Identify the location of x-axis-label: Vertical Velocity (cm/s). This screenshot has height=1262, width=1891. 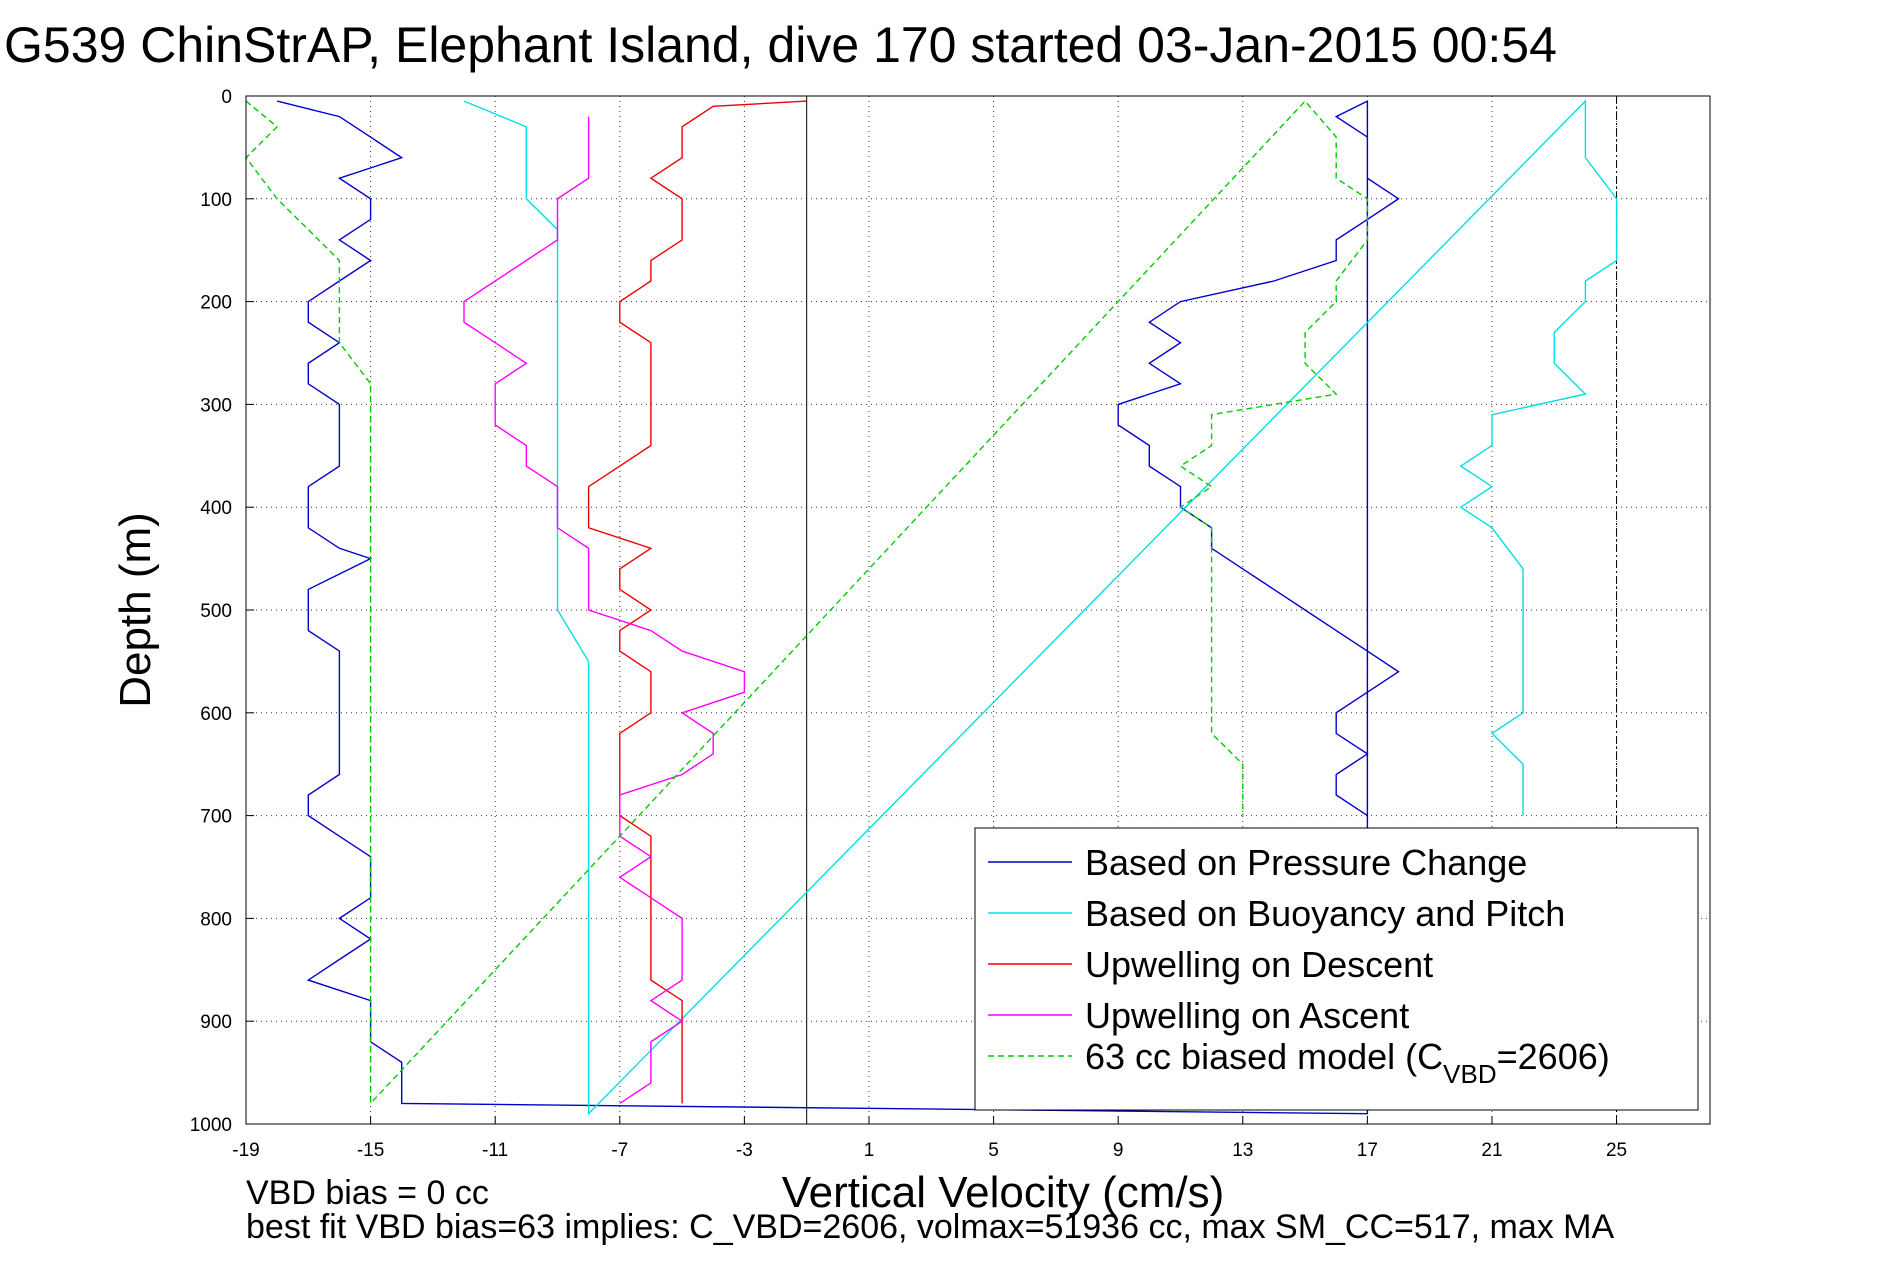
(1003, 1192).